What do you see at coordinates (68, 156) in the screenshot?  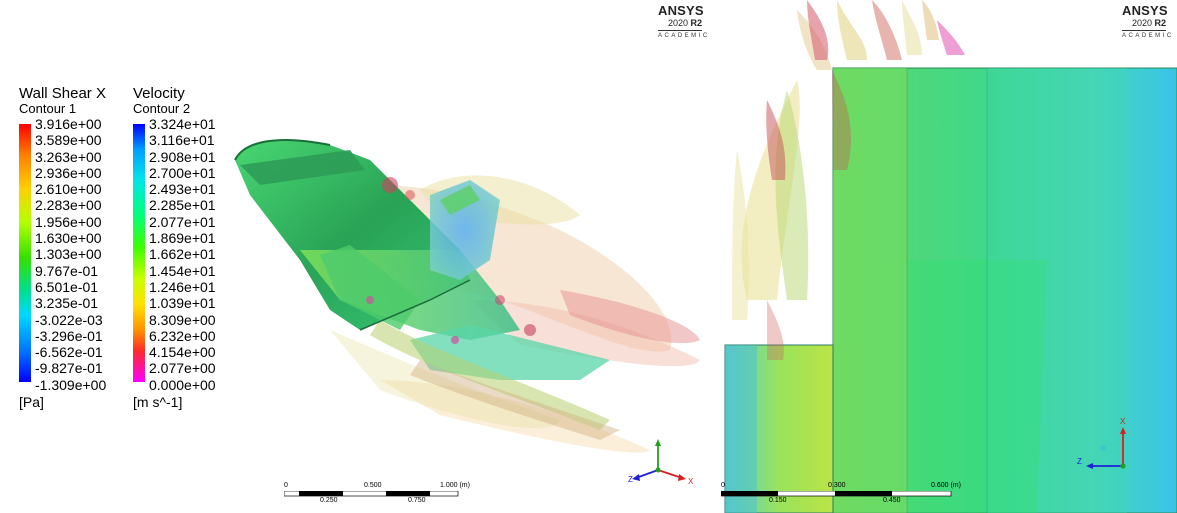 I see `legend-tick: 3.263e+00` at bounding box center [68, 156].